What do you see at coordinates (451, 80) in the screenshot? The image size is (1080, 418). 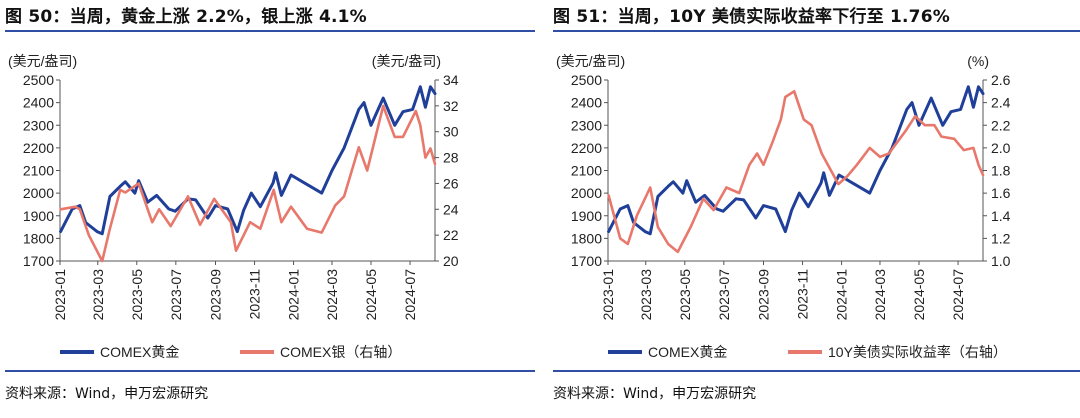 I see `right-tick-label: 34` at bounding box center [451, 80].